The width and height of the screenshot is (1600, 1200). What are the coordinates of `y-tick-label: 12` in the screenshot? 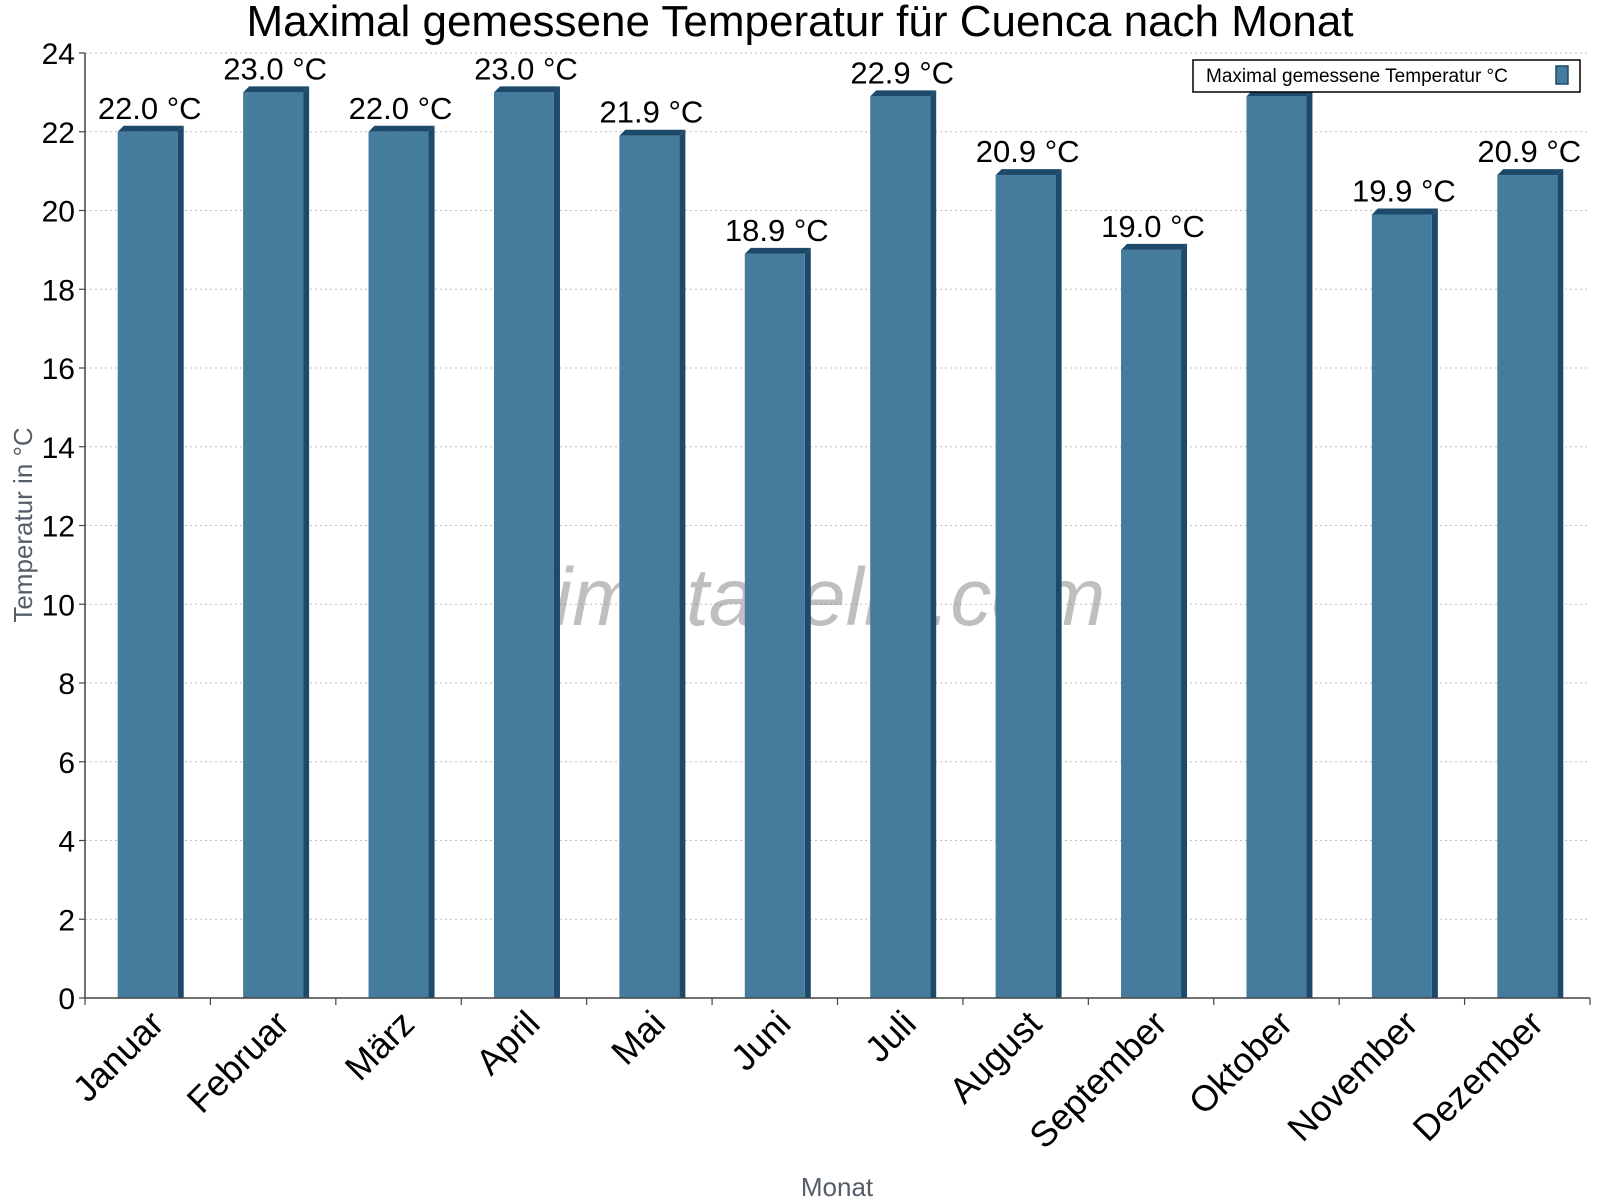 It's located at (58, 527).